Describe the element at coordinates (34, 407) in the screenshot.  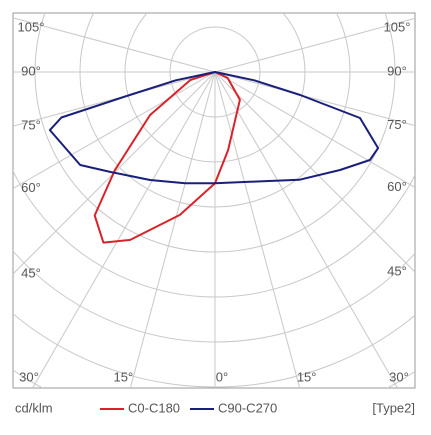
I see `unit-label: cd/klm` at that location.